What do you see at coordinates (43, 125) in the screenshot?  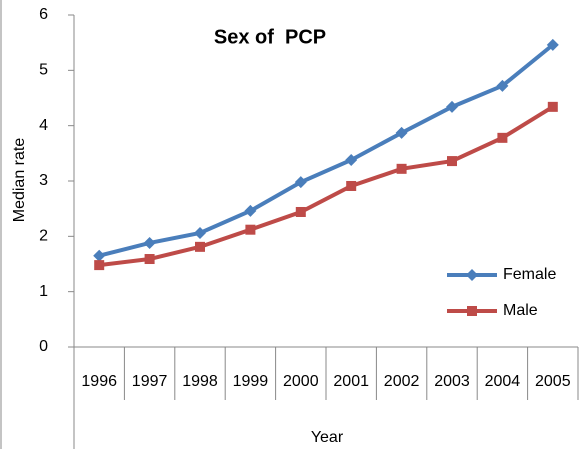 I see `y-tick-label: 4` at bounding box center [43, 125].